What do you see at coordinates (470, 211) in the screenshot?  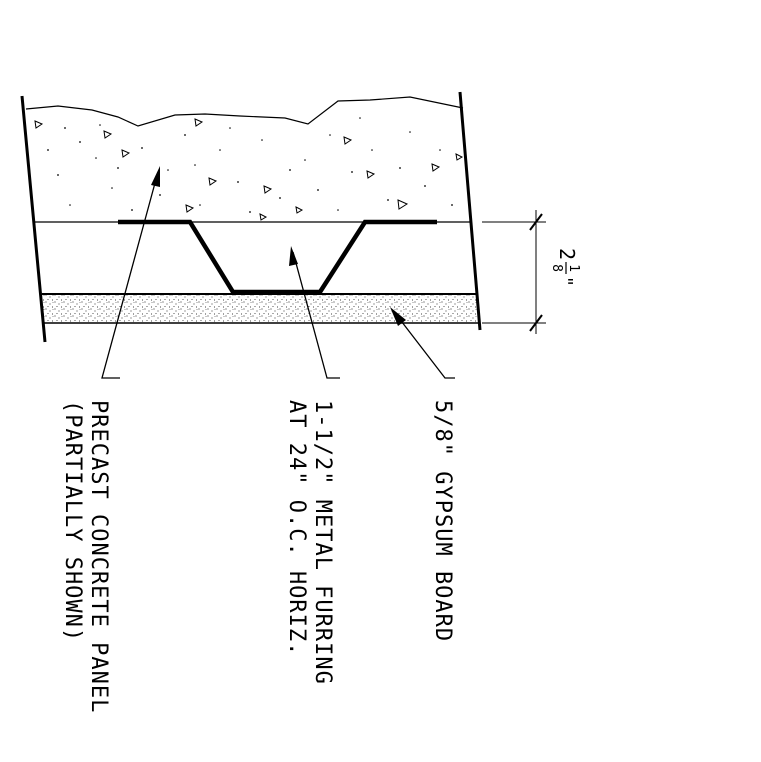 I see `right-break-line` at bounding box center [470, 211].